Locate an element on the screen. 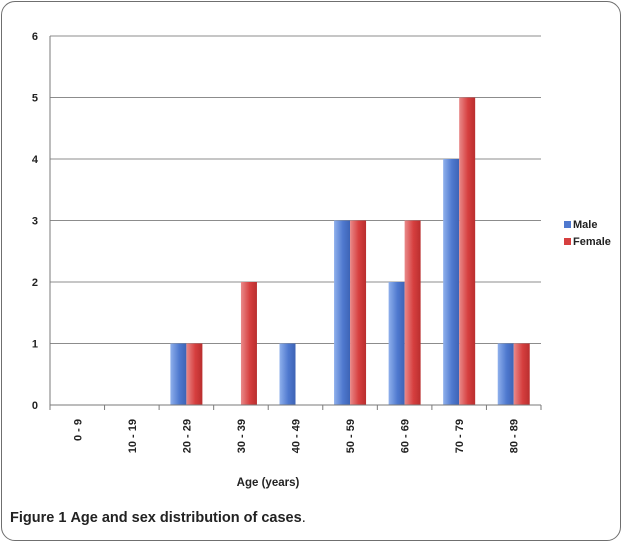  x-tick-label: 40 - 49 is located at coordinates (297, 436).